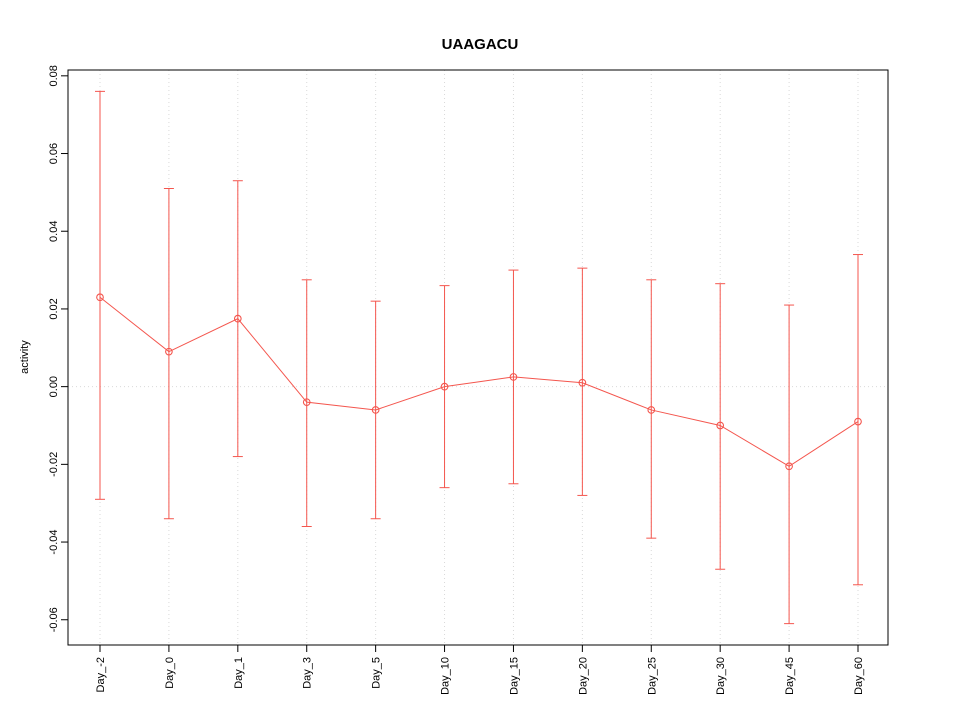 The width and height of the screenshot is (960, 720). What do you see at coordinates (514, 676) in the screenshot?
I see `x-tick-label: Day_15` at bounding box center [514, 676].